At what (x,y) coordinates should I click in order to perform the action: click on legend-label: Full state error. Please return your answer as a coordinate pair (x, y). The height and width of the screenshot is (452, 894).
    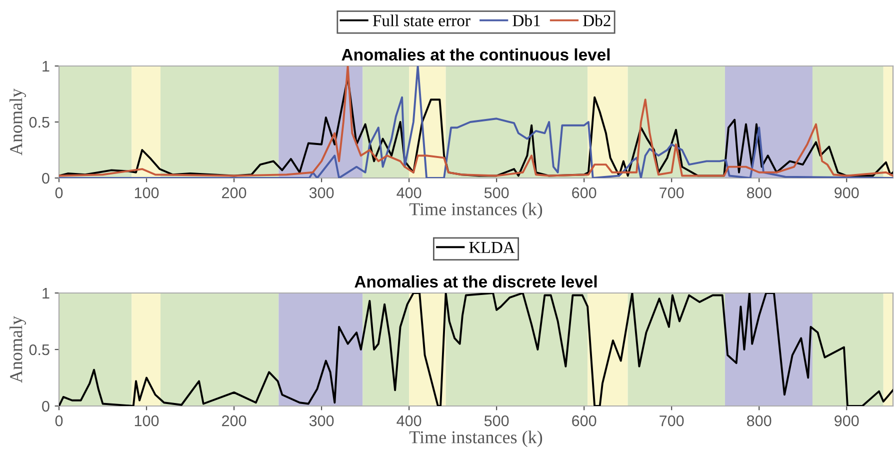
    Looking at the image, I should click on (421, 20).